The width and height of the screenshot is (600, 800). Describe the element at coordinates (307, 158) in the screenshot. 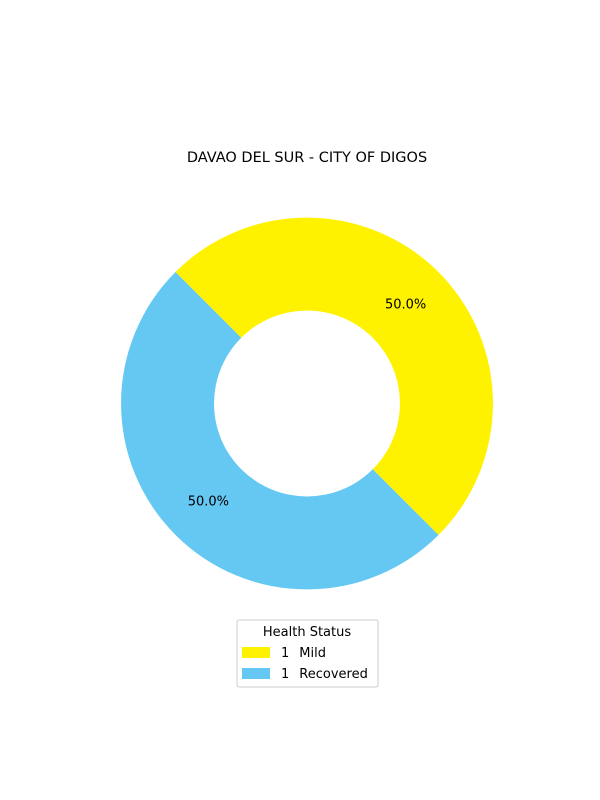

I see `chart-title: DAVAO DEL SUR - CITY OF DIGOS` at that location.